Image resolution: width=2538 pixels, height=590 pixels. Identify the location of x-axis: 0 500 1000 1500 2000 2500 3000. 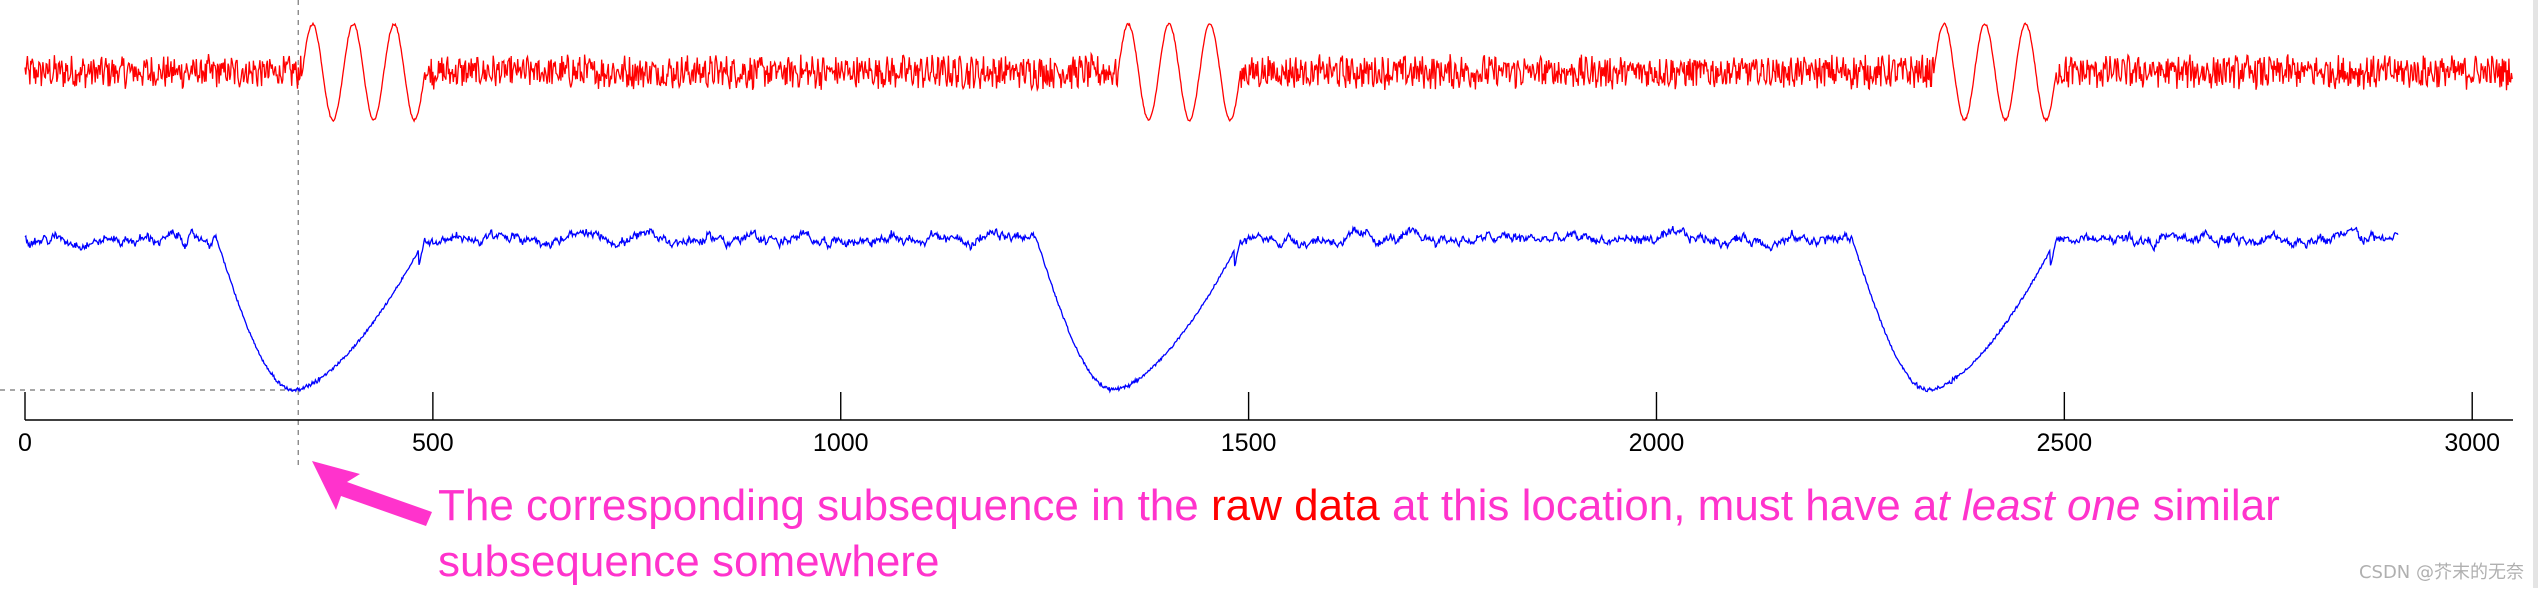
(1265, 424).